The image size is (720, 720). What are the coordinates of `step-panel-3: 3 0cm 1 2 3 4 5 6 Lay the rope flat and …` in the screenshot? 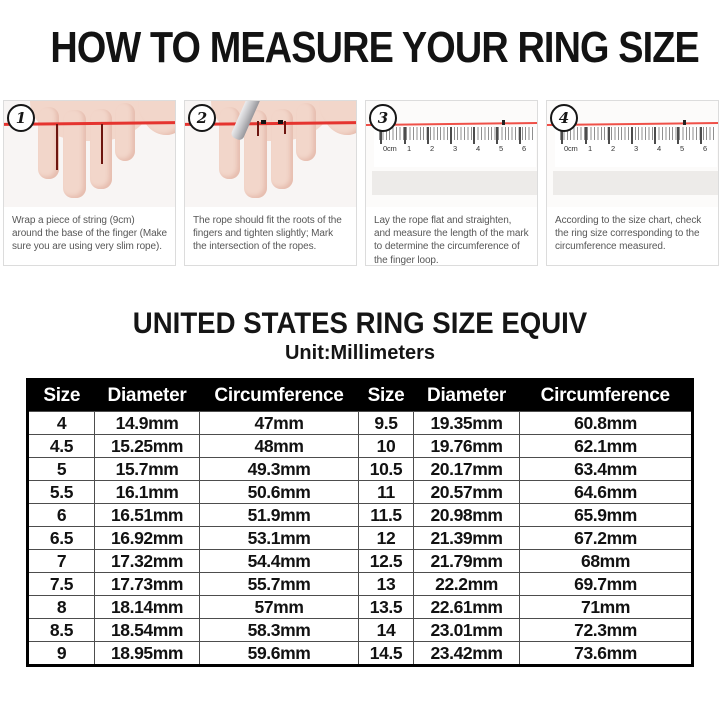 It's located at (451, 183).